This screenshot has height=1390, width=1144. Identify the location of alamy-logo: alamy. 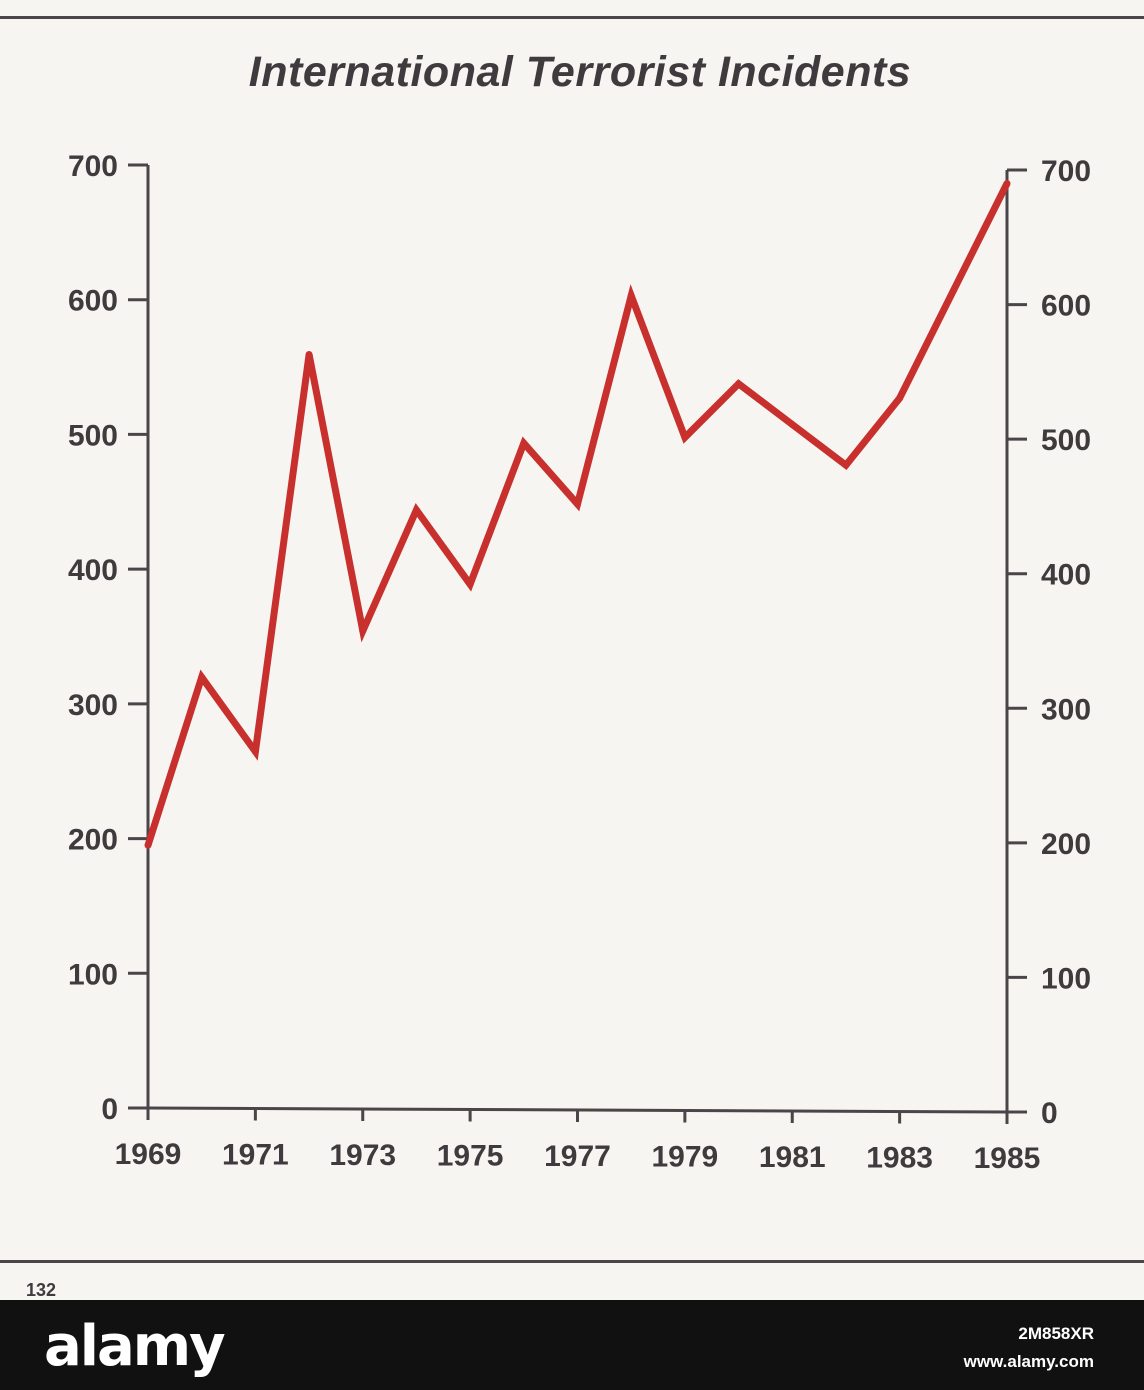
(135, 1346).